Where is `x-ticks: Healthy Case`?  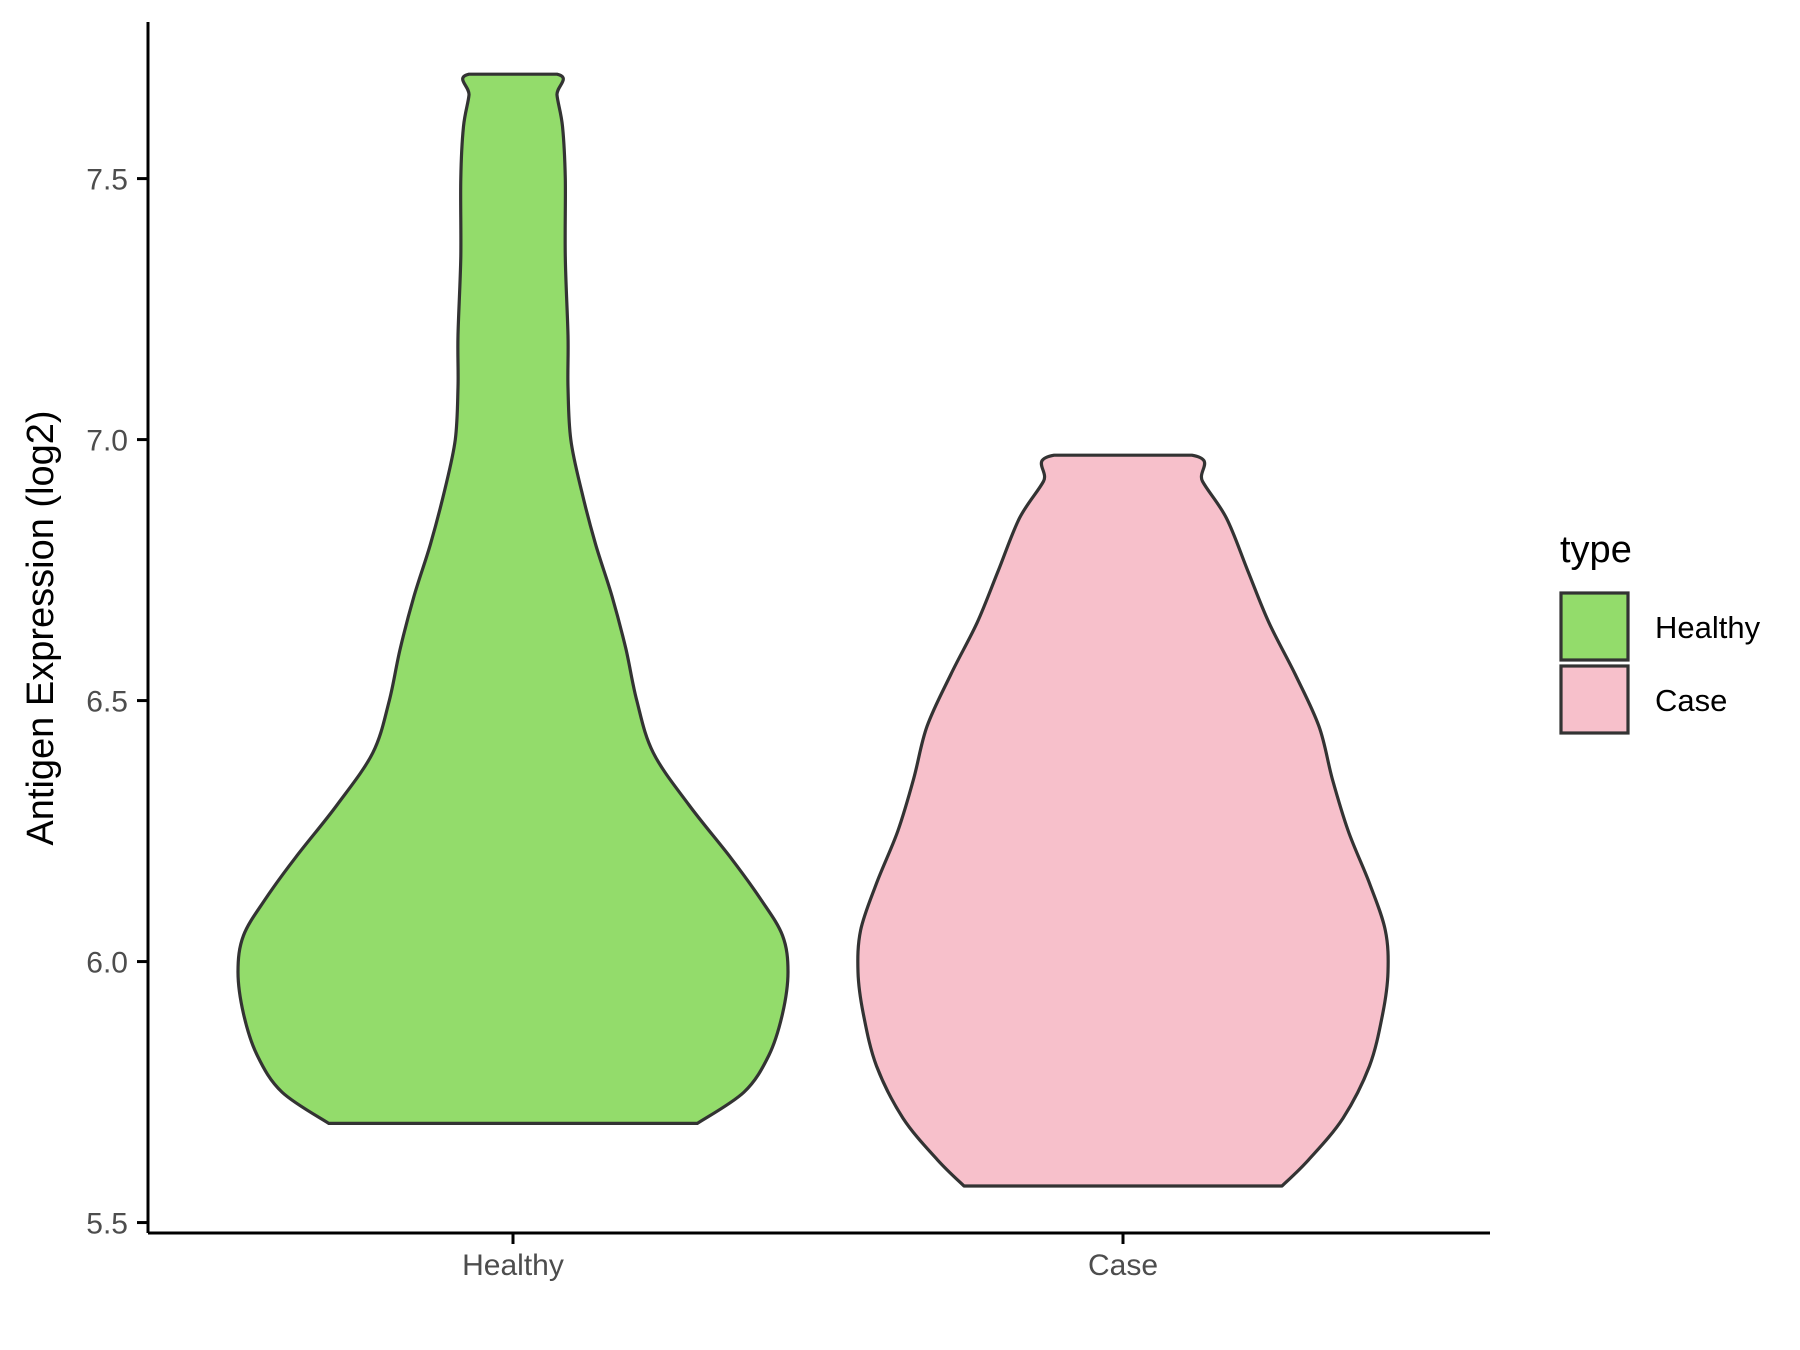 x-ticks: Healthy Case is located at coordinates (810, 1257).